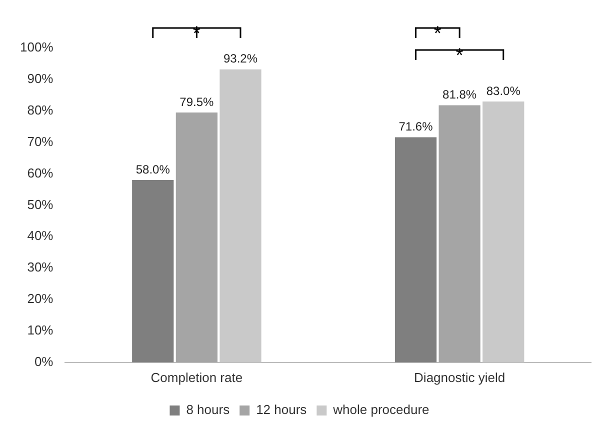  Describe the element at coordinates (40, 78) in the screenshot. I see `y-tick-label: 90%` at that location.